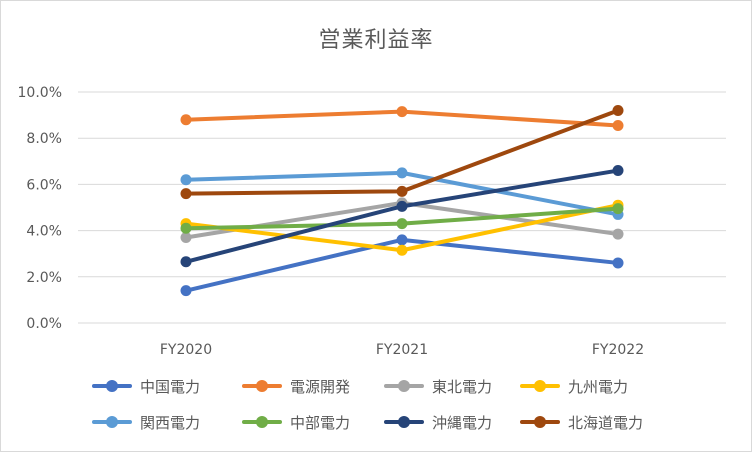  Describe the element at coordinates (170, 422) in the screenshot. I see `legend-label: 関西電力` at that location.